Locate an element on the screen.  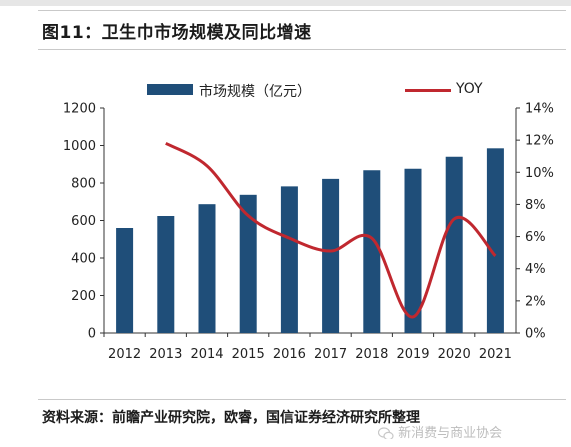
y-right-tick-label: 14% is located at coordinates (539, 109).